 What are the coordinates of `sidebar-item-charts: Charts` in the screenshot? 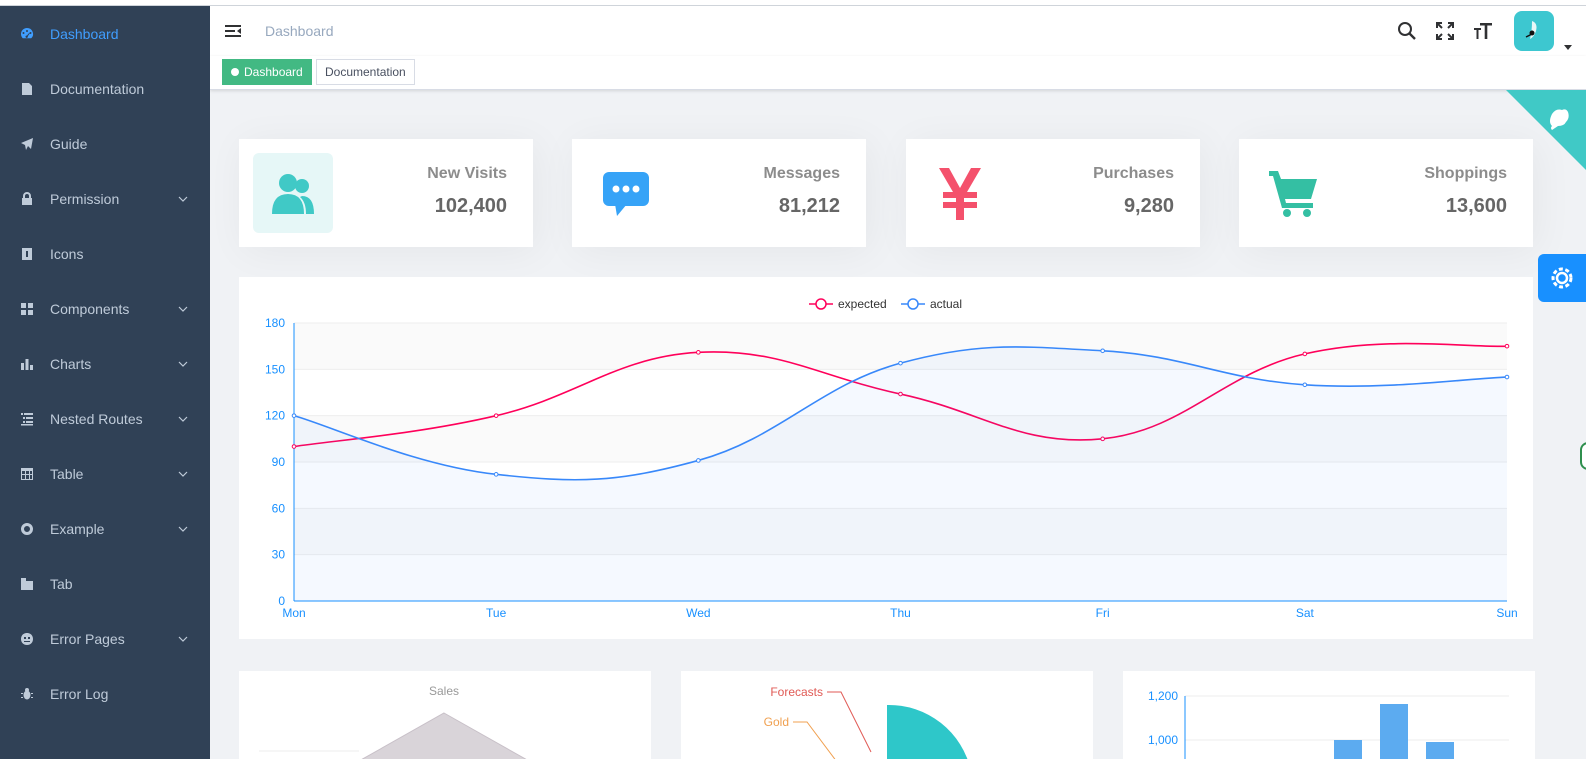 It's located at (105, 363).